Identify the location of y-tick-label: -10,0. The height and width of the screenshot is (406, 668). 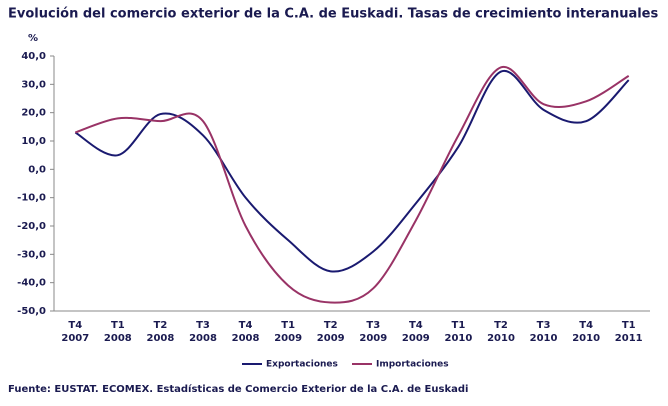
(31, 198).